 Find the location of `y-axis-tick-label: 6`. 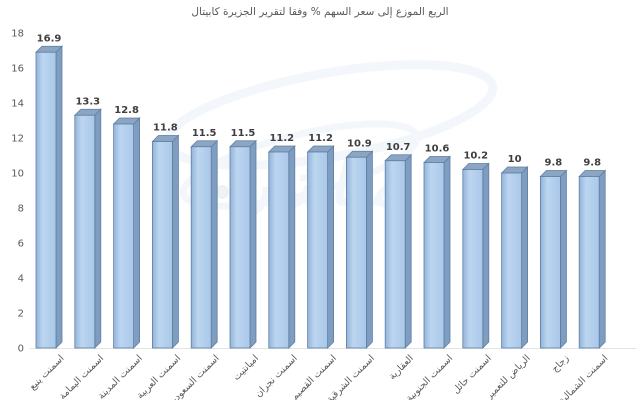

y-axis-tick-label: 6 is located at coordinates (21, 244).